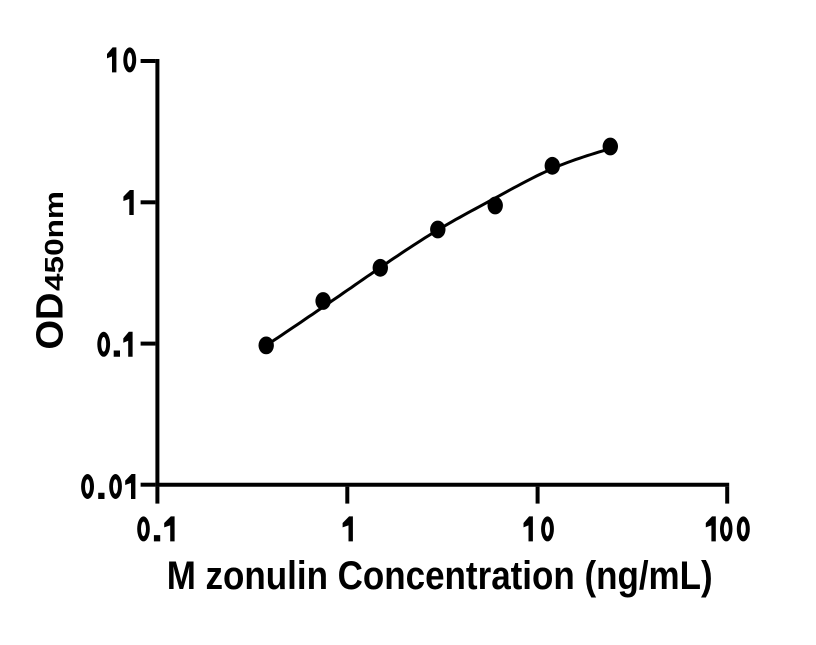 This screenshot has width=816, height=645. I want to click on svg-text: 450nm, so click(55, 241).